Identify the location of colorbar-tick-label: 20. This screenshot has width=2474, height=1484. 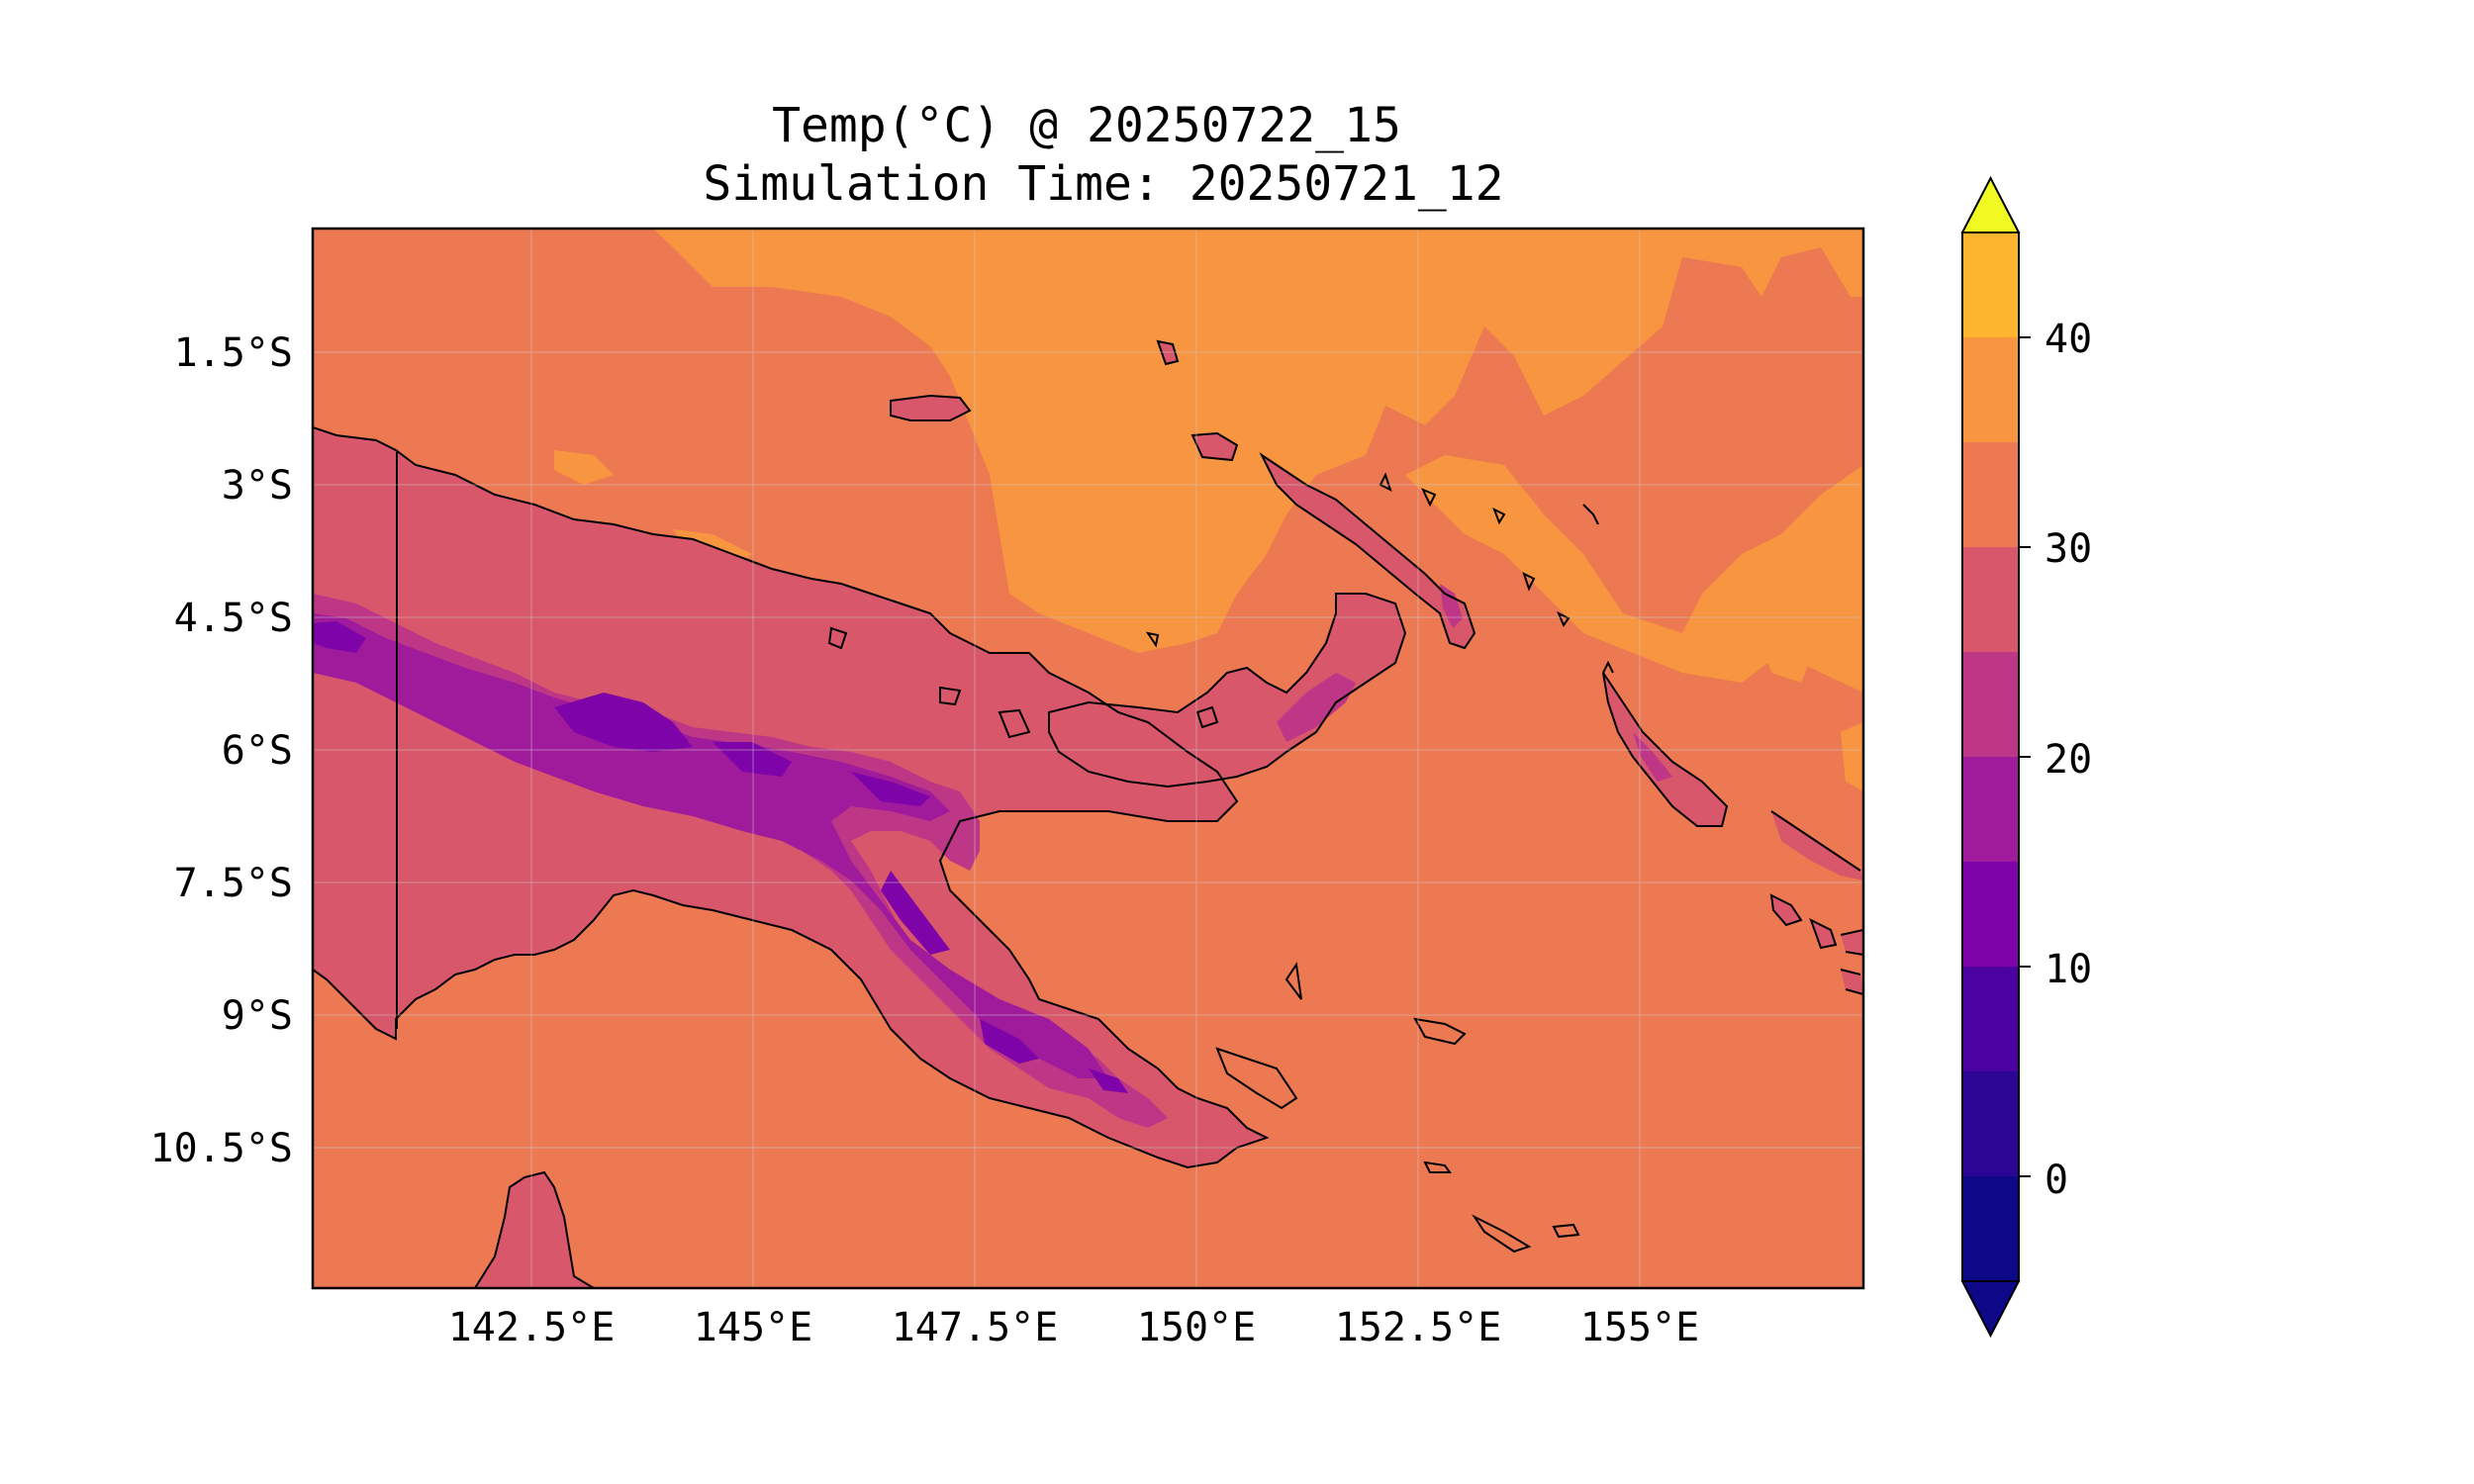
(2068, 760).